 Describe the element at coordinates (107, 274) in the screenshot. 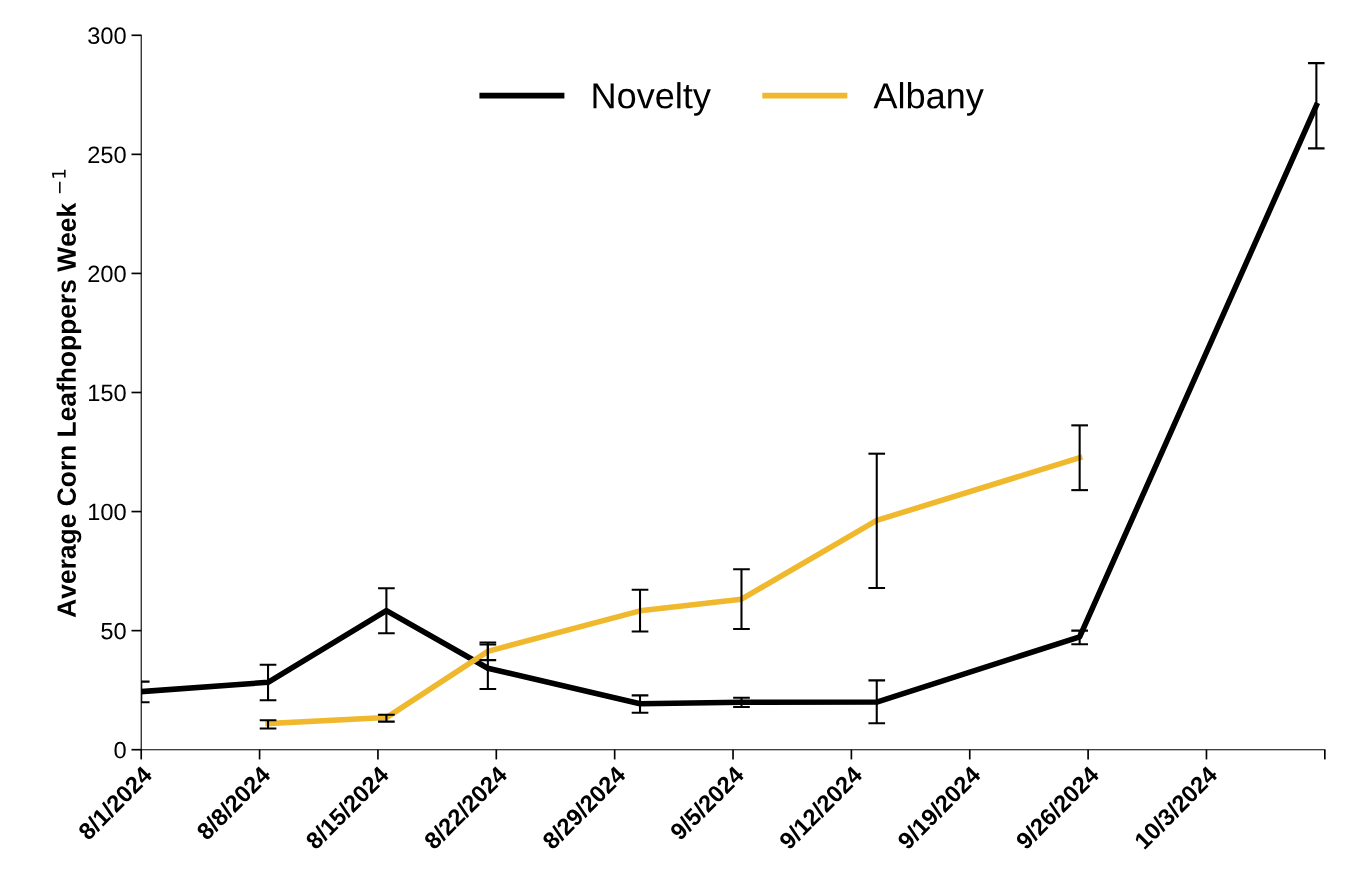

I see `y-tick-label: 200` at that location.